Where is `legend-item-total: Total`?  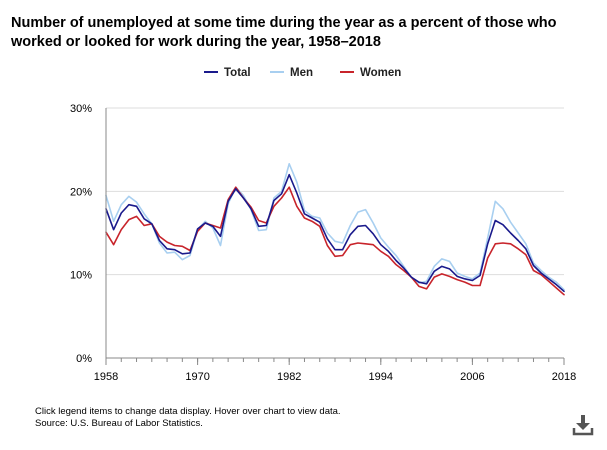 legend-item-total: Total is located at coordinates (227, 73).